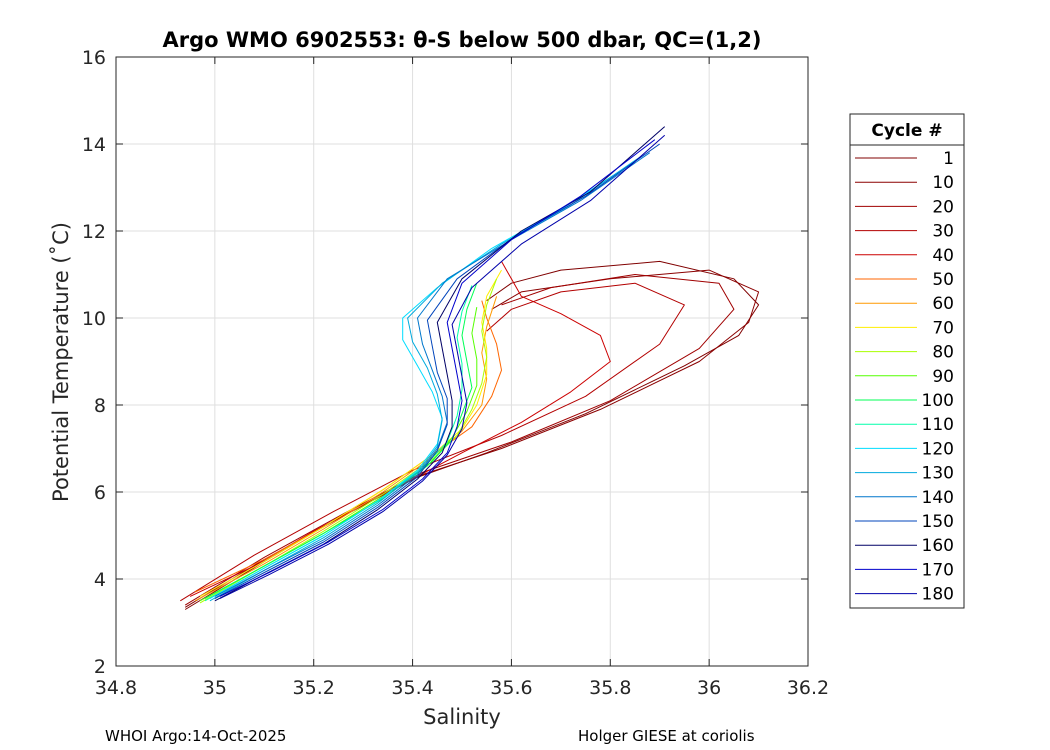  I want to click on legend-label-cycle-110: 110, so click(938, 425).